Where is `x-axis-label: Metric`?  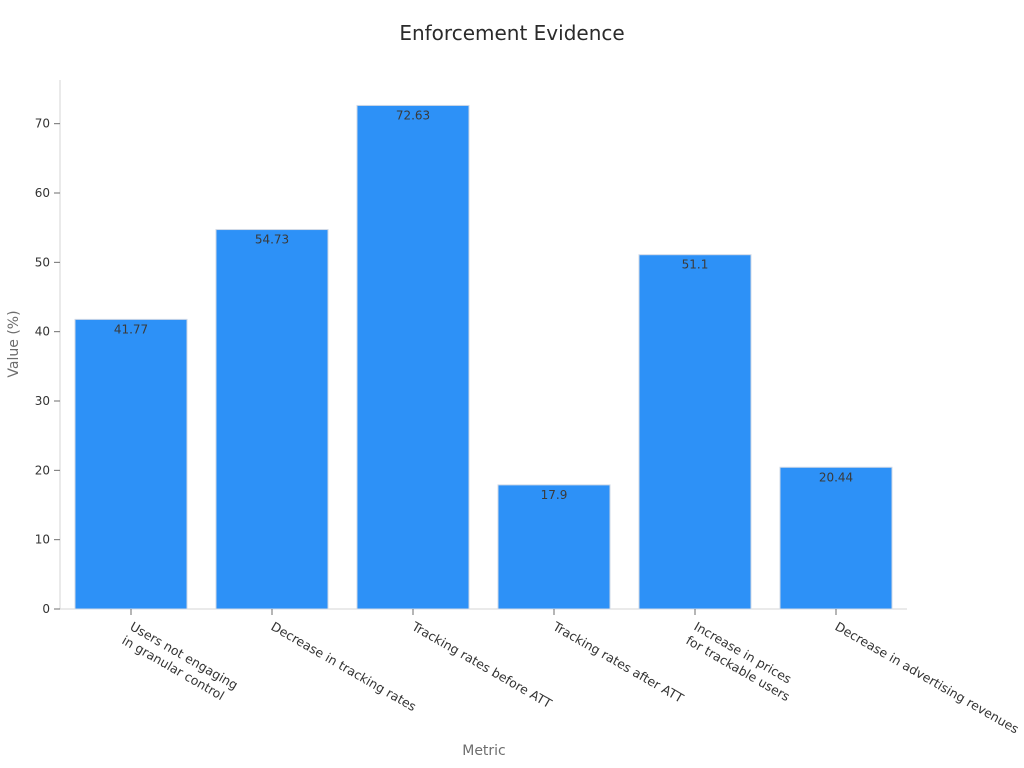
x-axis-label: Metric is located at coordinates (484, 751).